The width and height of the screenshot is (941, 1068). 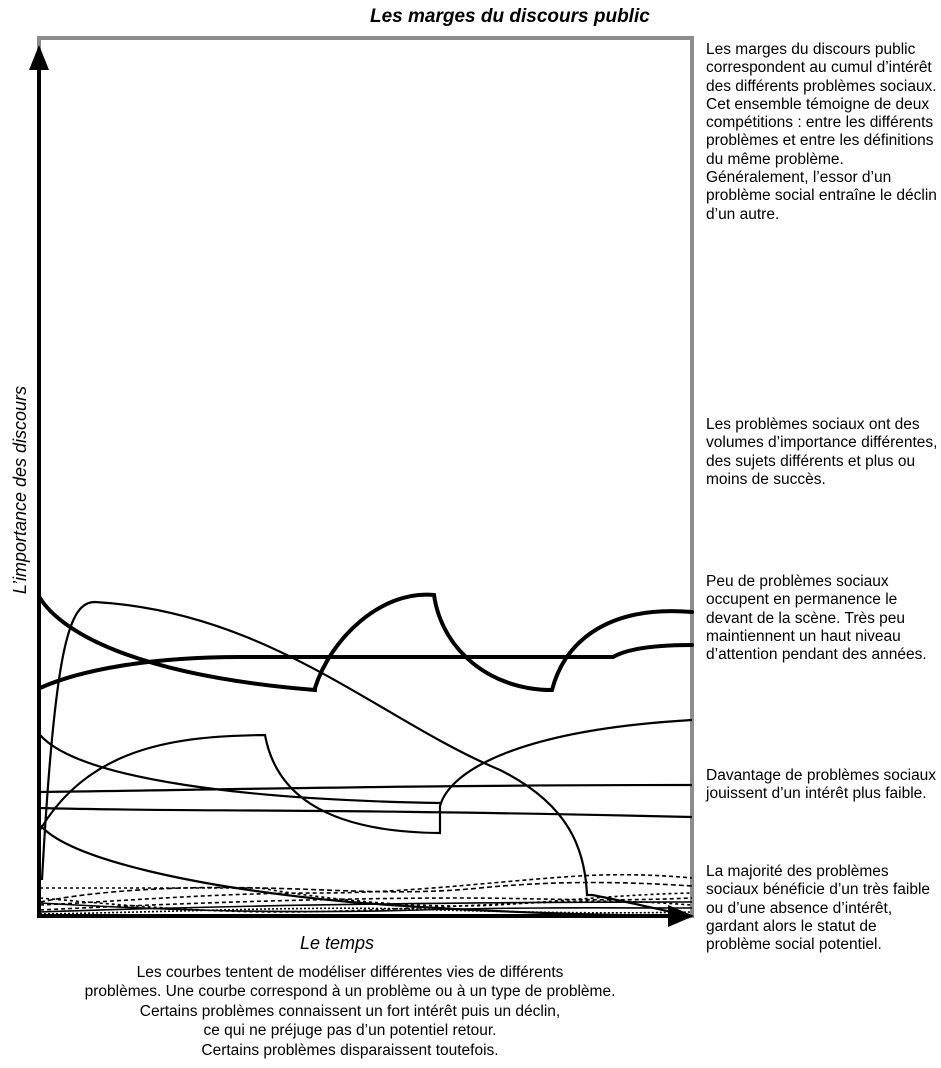 What do you see at coordinates (366, 788) in the screenshot?
I see `curve-medium-e` at bounding box center [366, 788].